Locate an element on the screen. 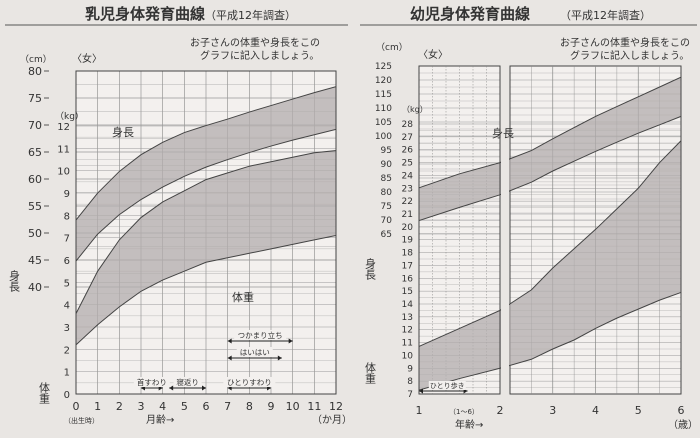 Image resolution: width=700 pixels, height=438 pixels. infant-sex-label: 〈女〉 is located at coordinates (87, 58).